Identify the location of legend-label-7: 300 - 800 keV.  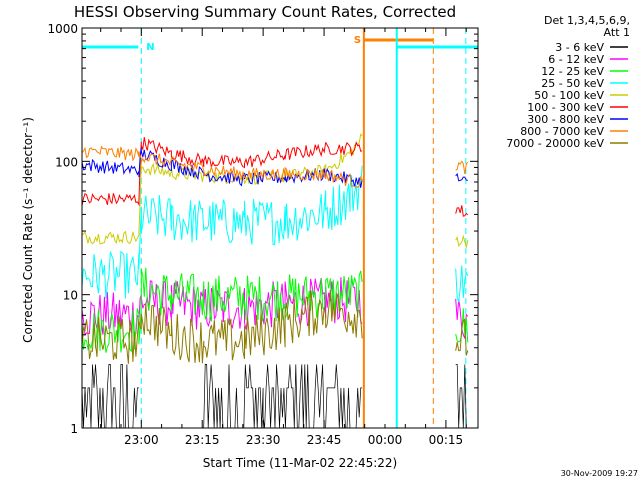
(565, 119).